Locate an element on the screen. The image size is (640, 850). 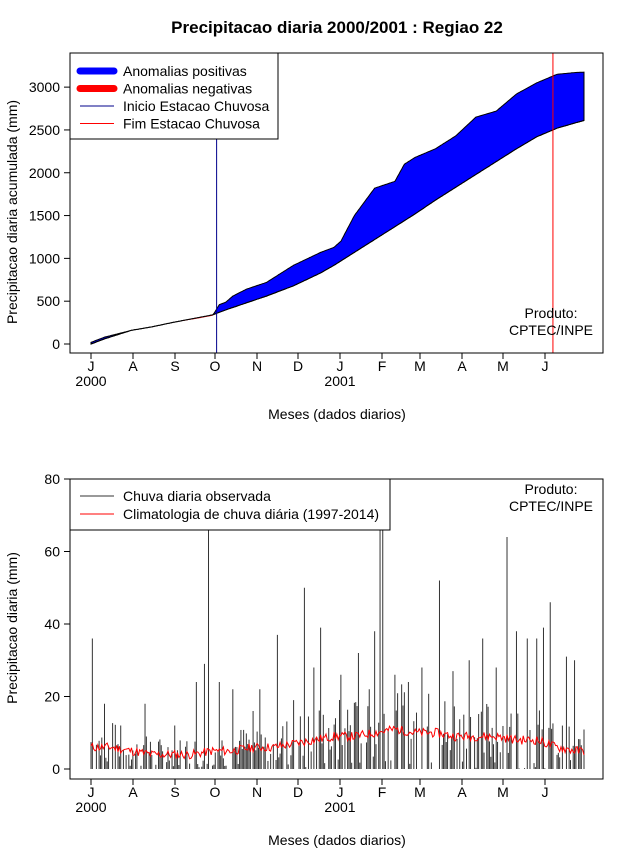
cumulative-y-tick-label: 1500 is located at coordinates (44, 216).